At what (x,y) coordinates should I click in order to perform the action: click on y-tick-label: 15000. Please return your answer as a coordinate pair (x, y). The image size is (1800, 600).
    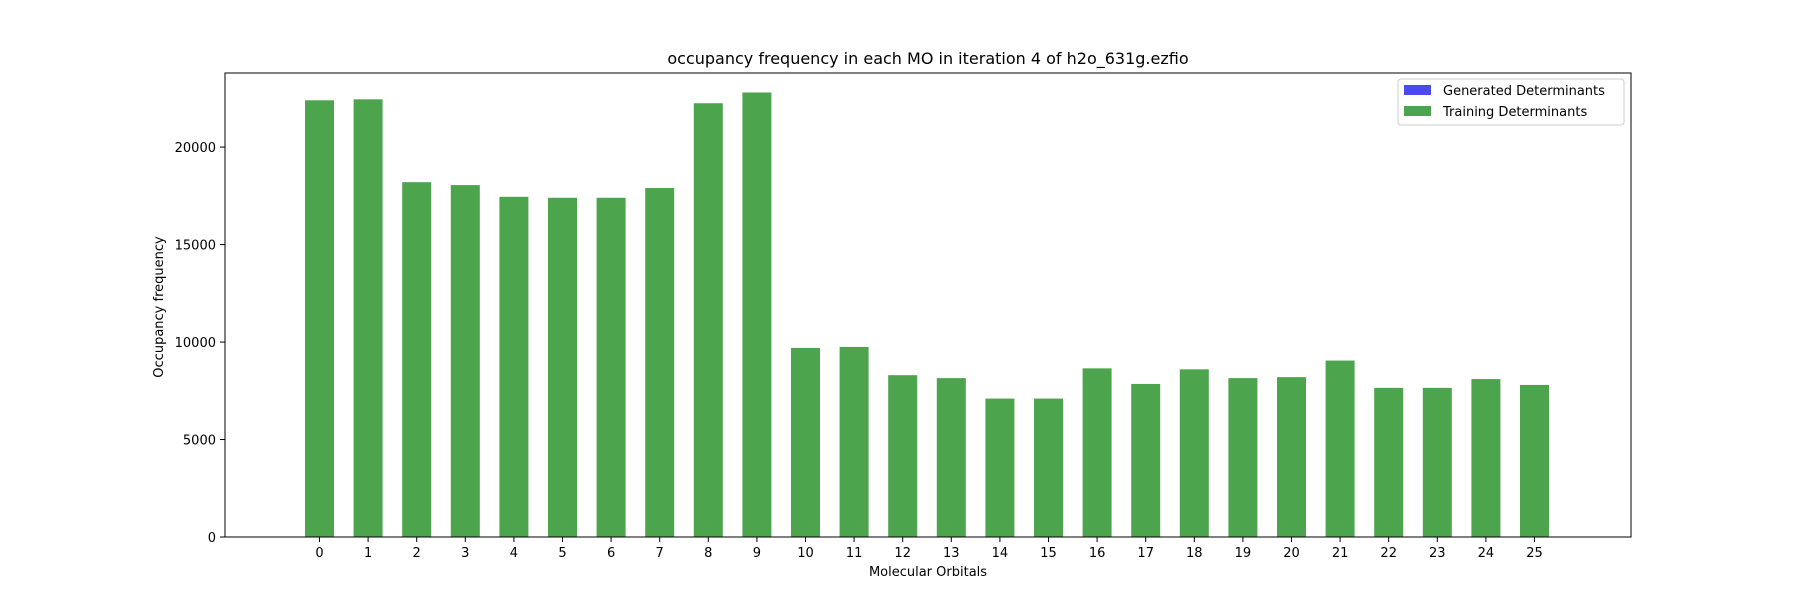
    Looking at the image, I should click on (195, 246).